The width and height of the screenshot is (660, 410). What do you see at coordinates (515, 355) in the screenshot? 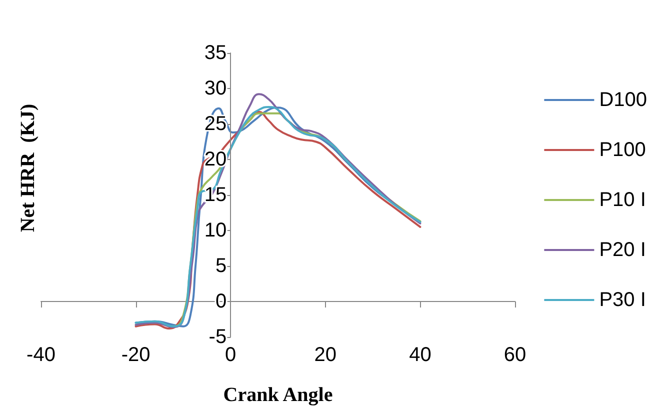
I see `x-tick-label: 60` at bounding box center [515, 355].